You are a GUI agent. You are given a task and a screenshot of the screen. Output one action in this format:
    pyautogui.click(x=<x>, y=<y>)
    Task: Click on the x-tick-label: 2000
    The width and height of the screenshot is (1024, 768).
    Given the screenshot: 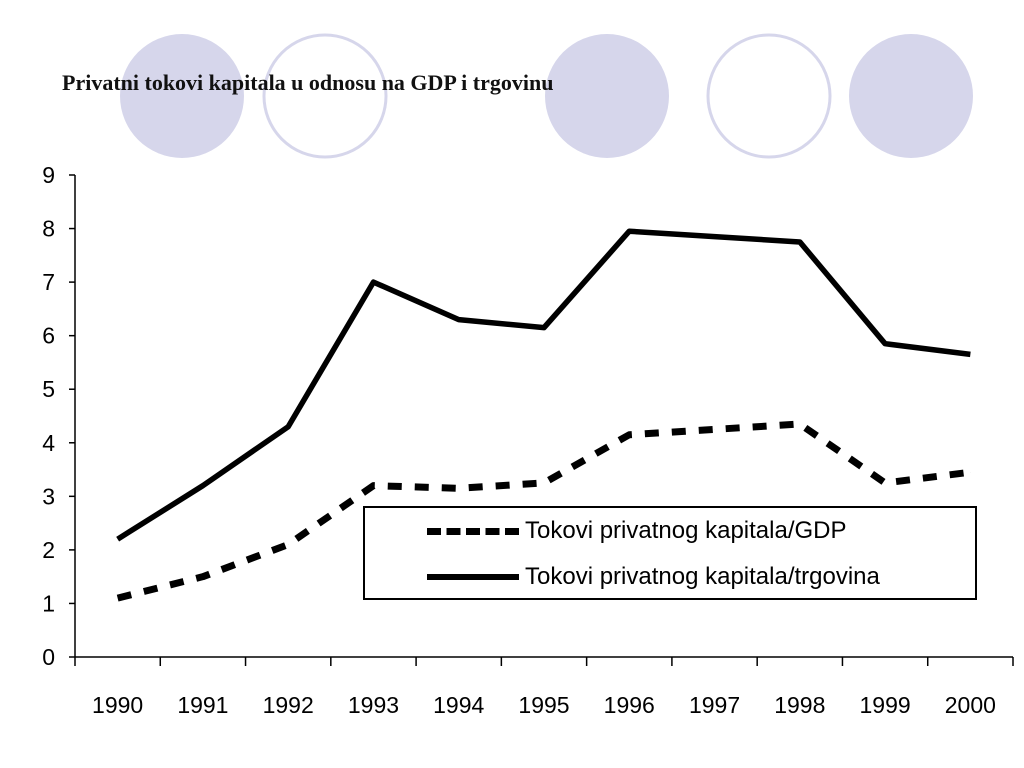 What is the action you would take?
    pyautogui.click(x=970, y=705)
    